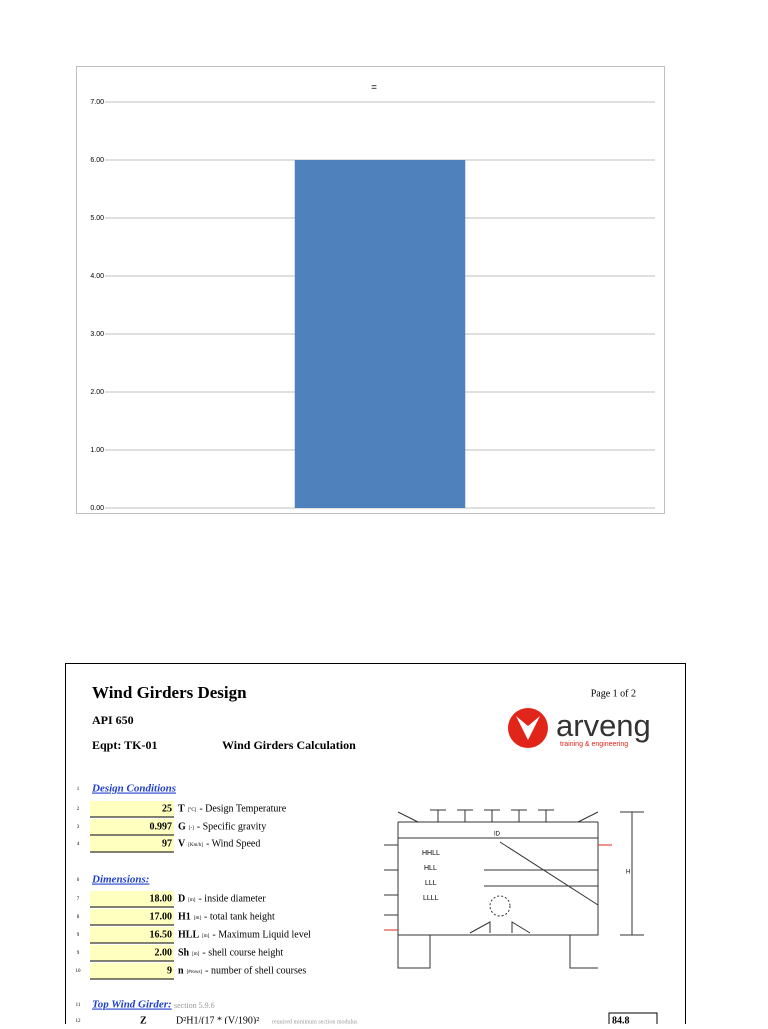 The width and height of the screenshot is (768, 1029). What do you see at coordinates (261, 934) in the screenshot?
I see `row-desc: - Maximum Liquid level` at bounding box center [261, 934].